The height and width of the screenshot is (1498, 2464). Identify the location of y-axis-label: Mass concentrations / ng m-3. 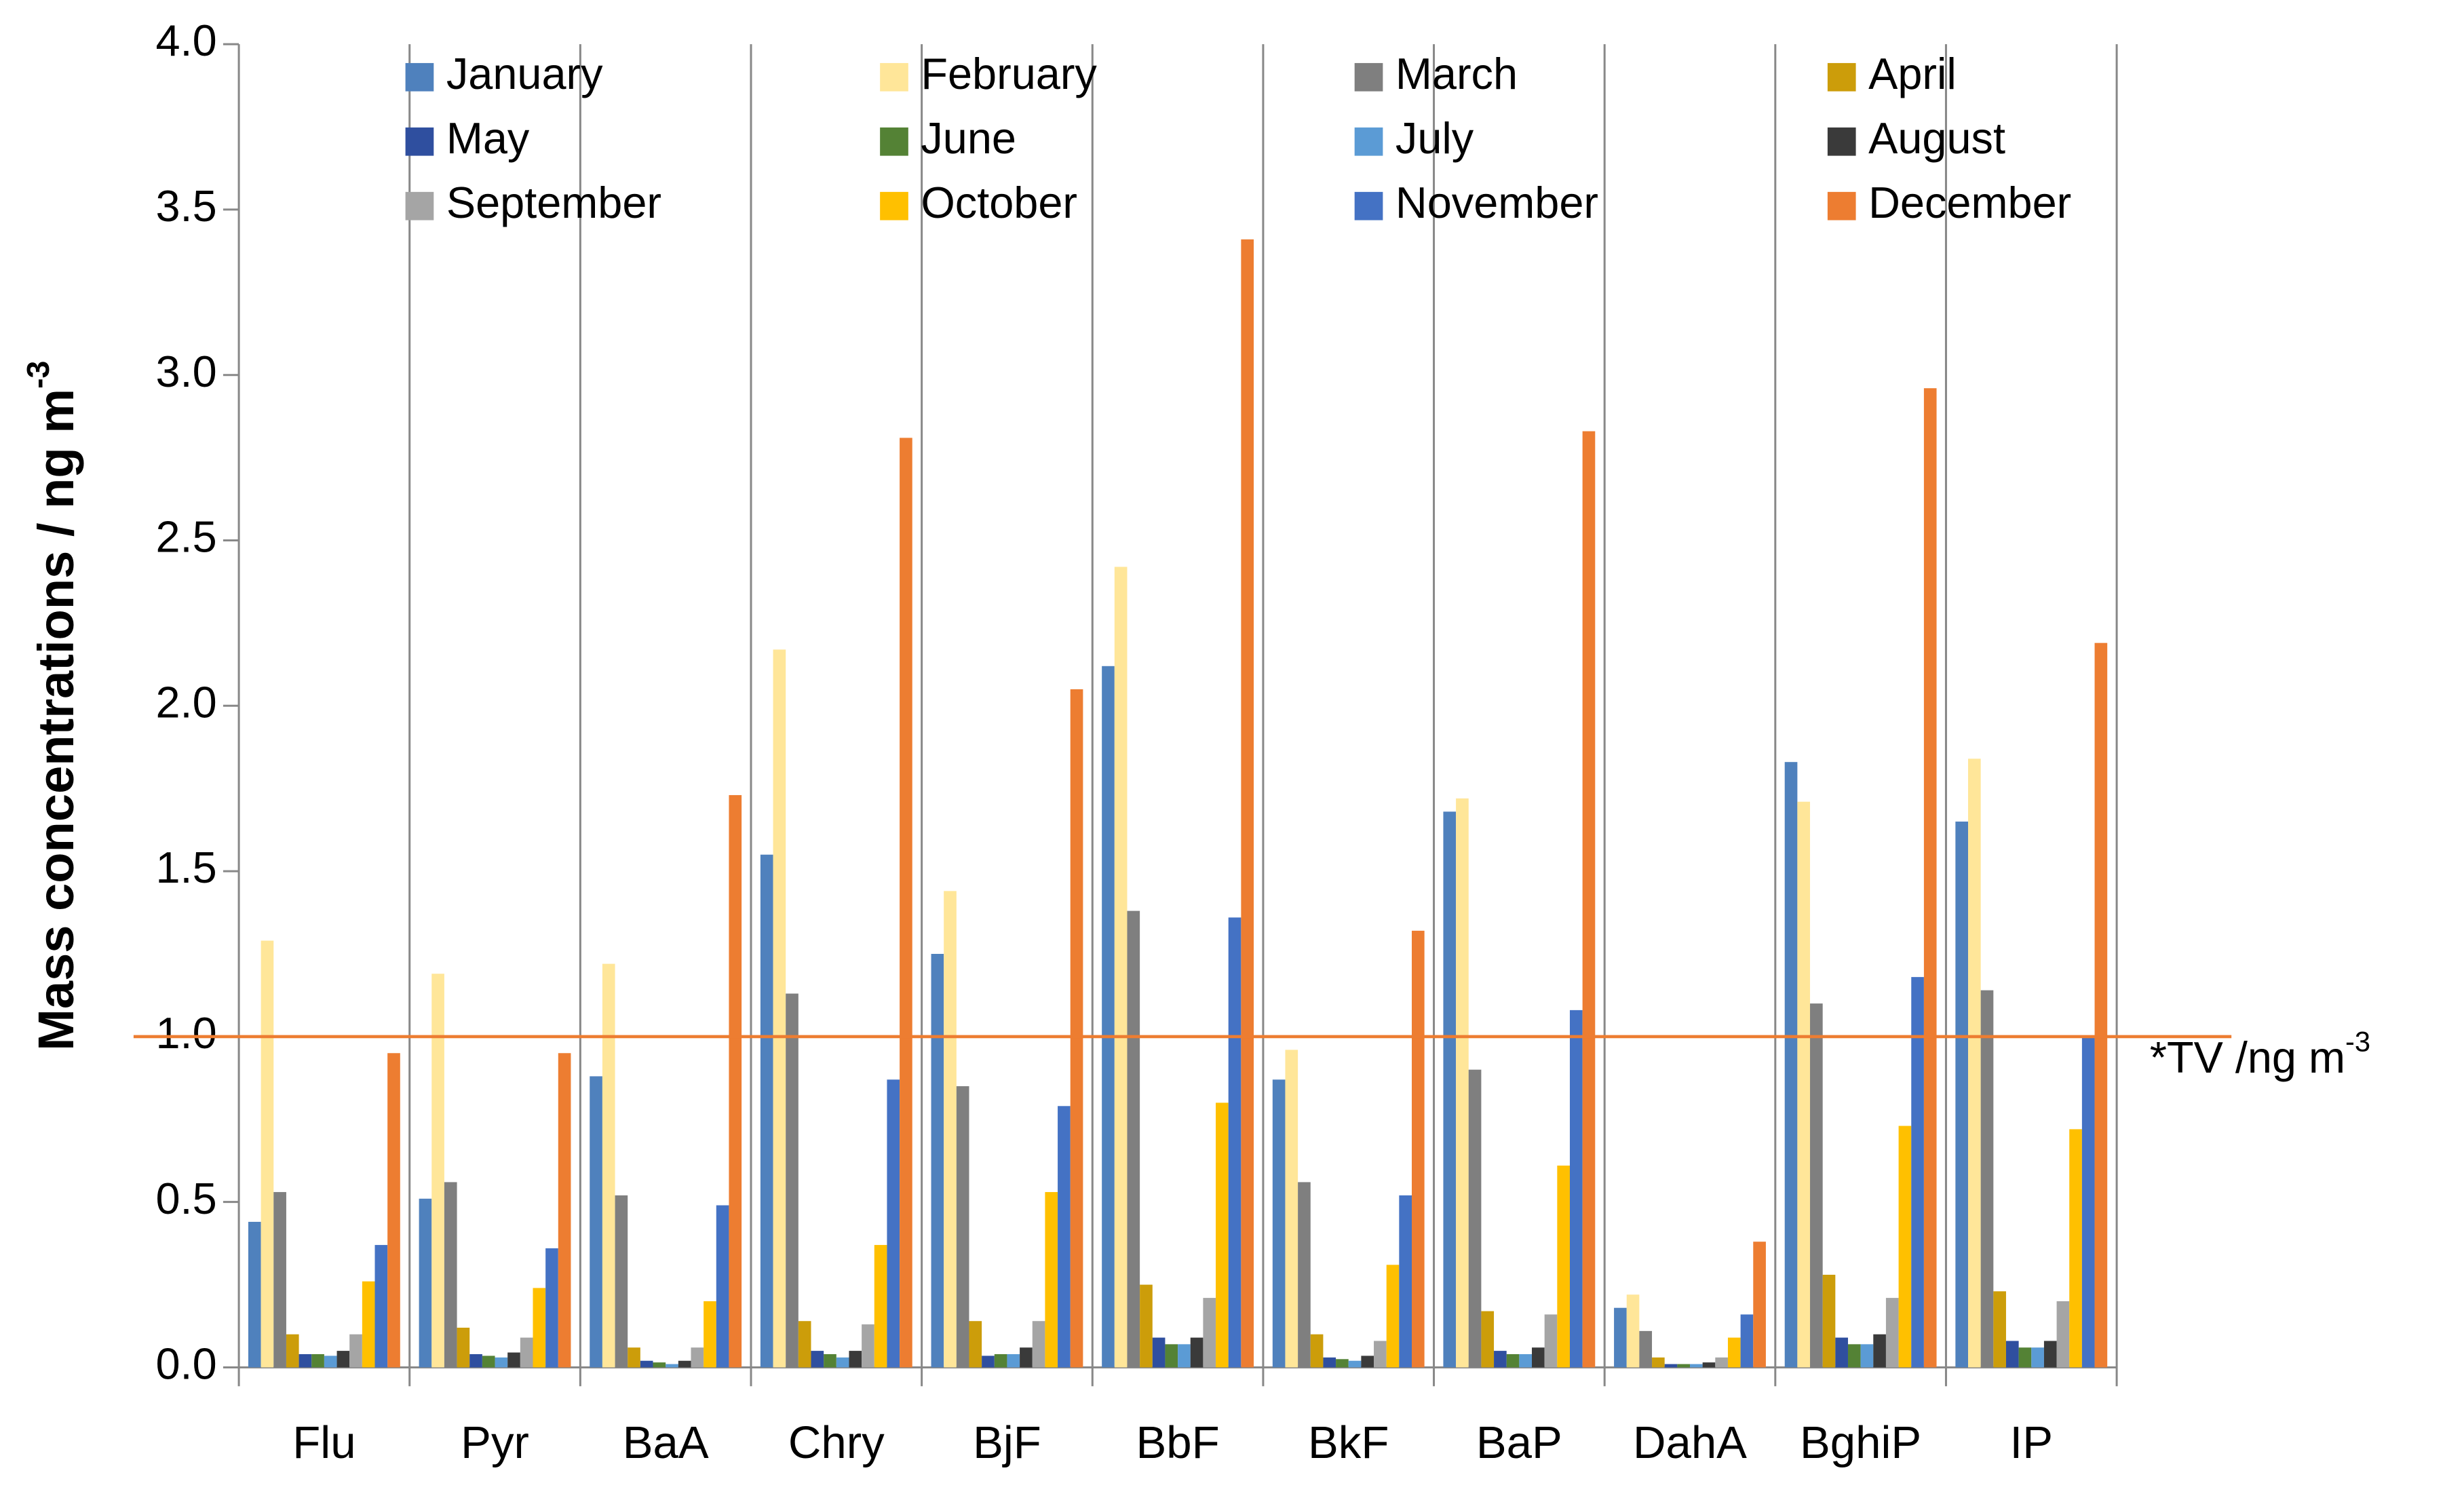
(52, 706).